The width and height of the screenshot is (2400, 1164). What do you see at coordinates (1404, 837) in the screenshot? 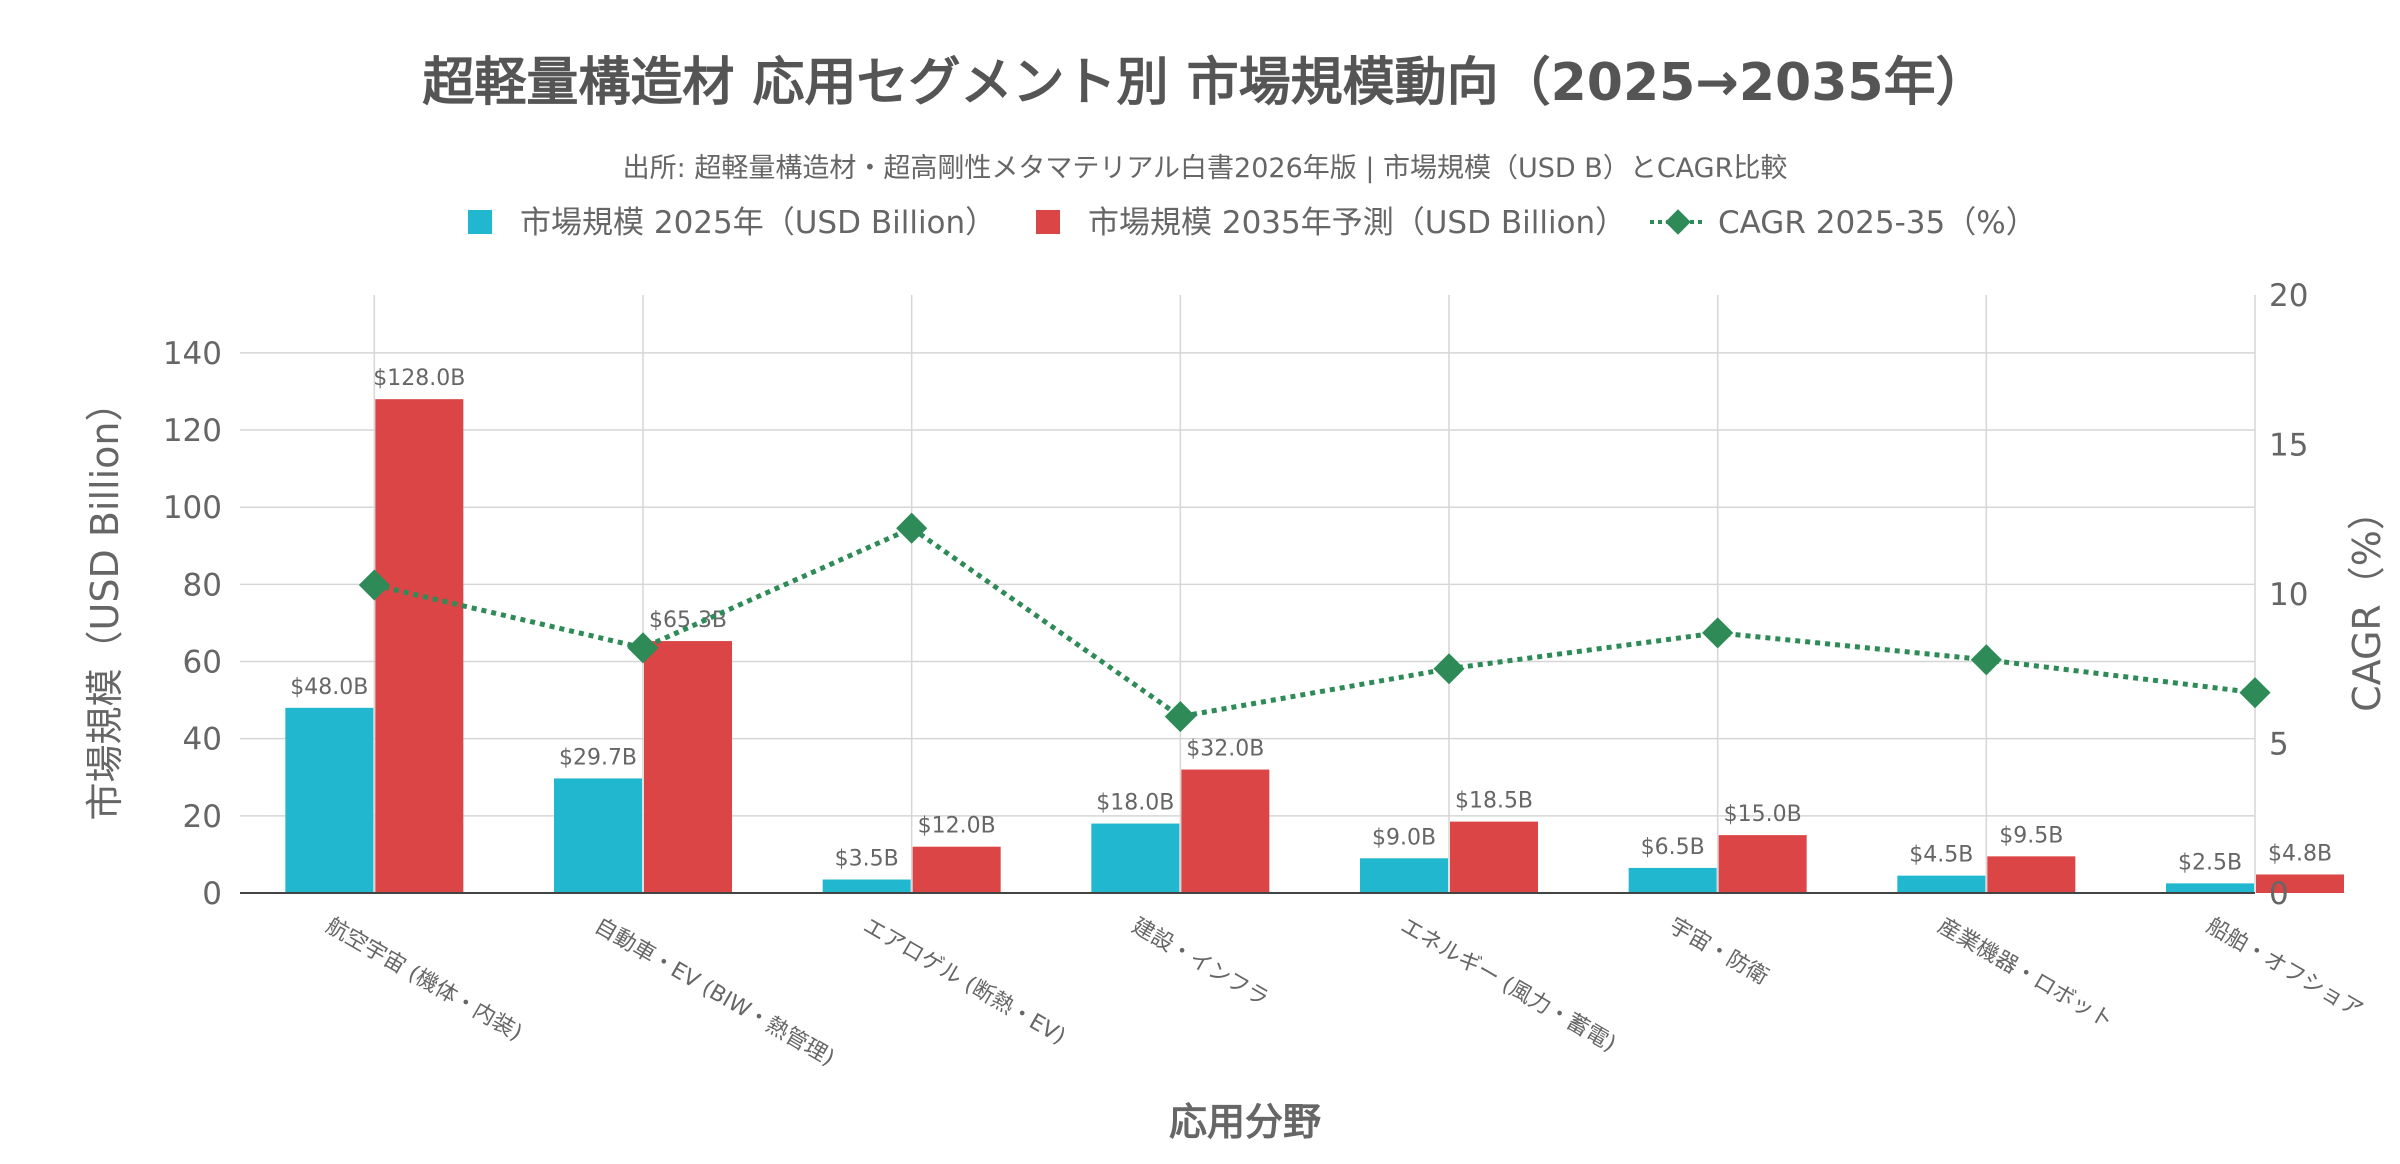
I see `data-label-2025: $9.0B` at bounding box center [1404, 837].